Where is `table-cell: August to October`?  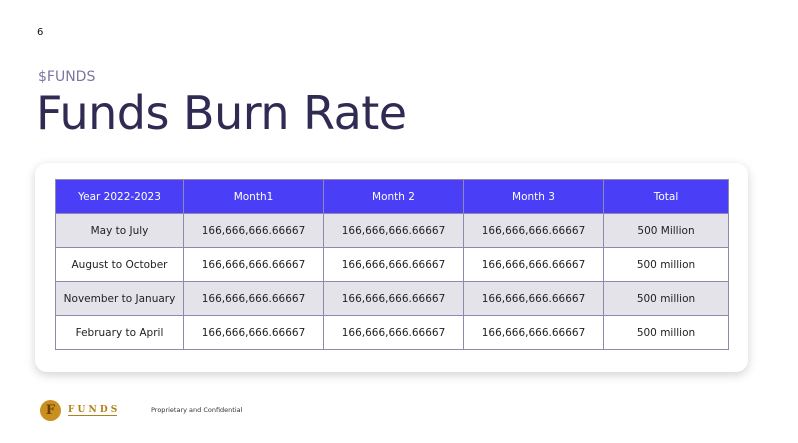 table-cell: August to October is located at coordinates (119, 264).